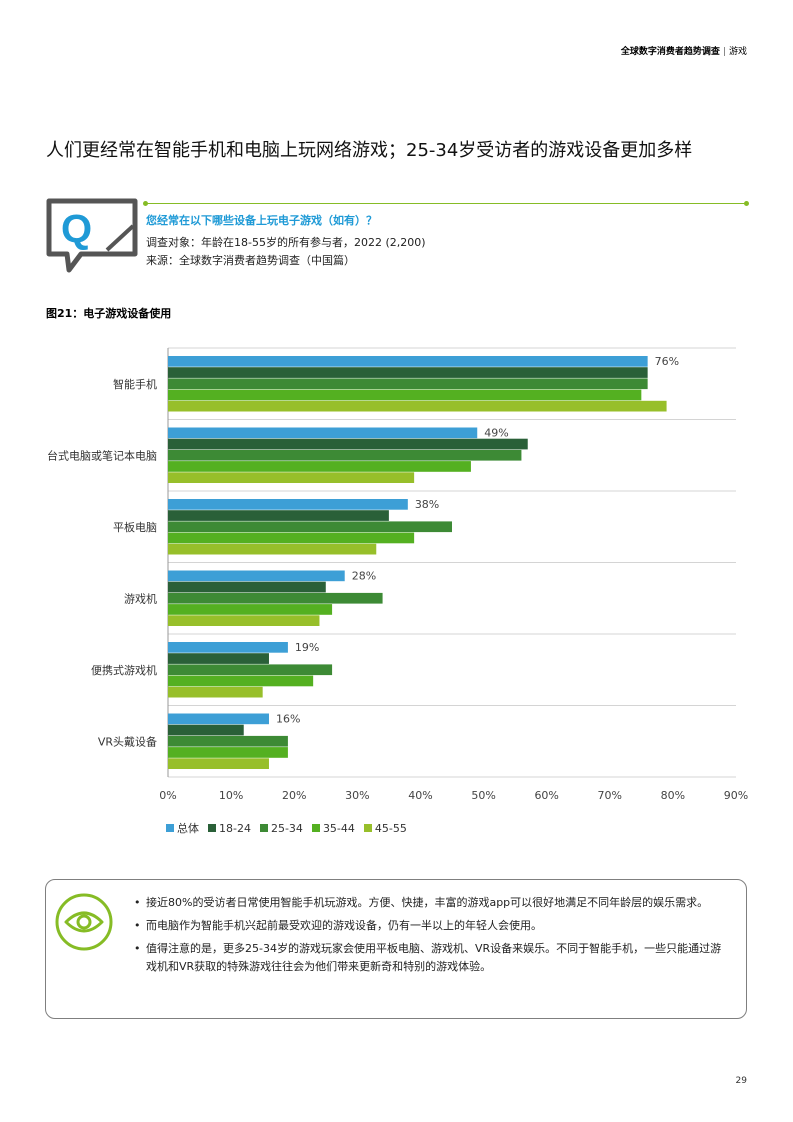  I want to click on legend-item: 总体, so click(182, 828).